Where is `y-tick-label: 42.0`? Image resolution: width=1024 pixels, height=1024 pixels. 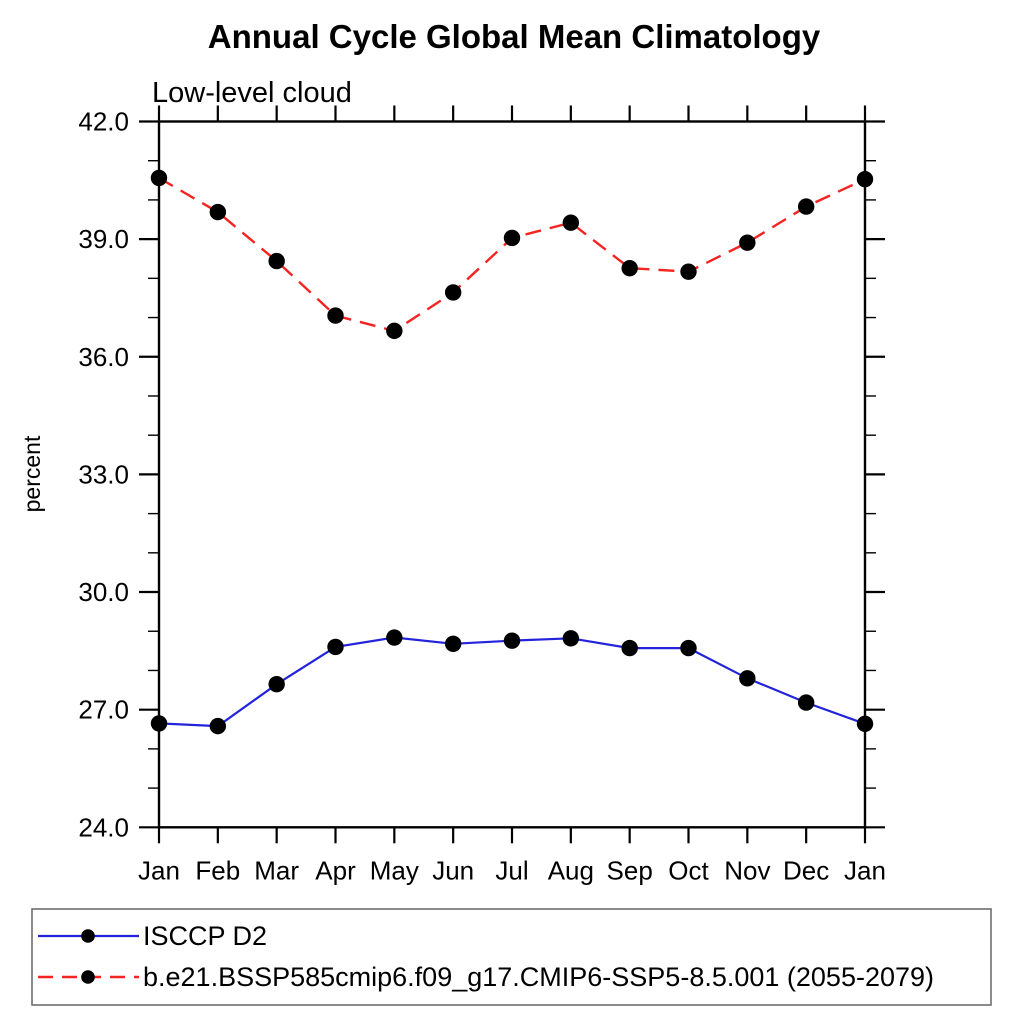 y-tick-label: 42.0 is located at coordinates (103, 122).